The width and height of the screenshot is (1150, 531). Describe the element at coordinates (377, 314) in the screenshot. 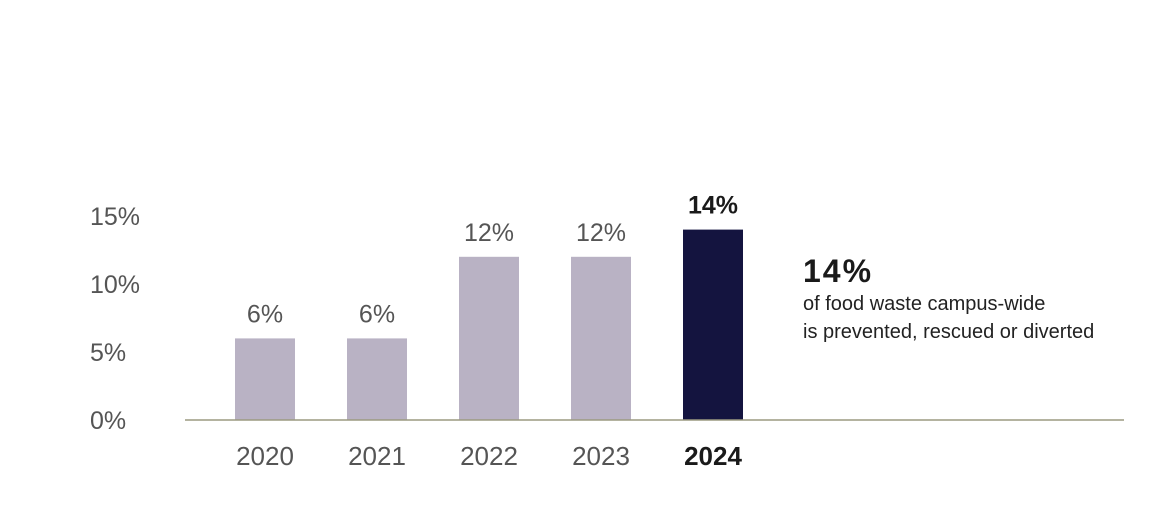

I see `value-label-2021: 6%` at that location.